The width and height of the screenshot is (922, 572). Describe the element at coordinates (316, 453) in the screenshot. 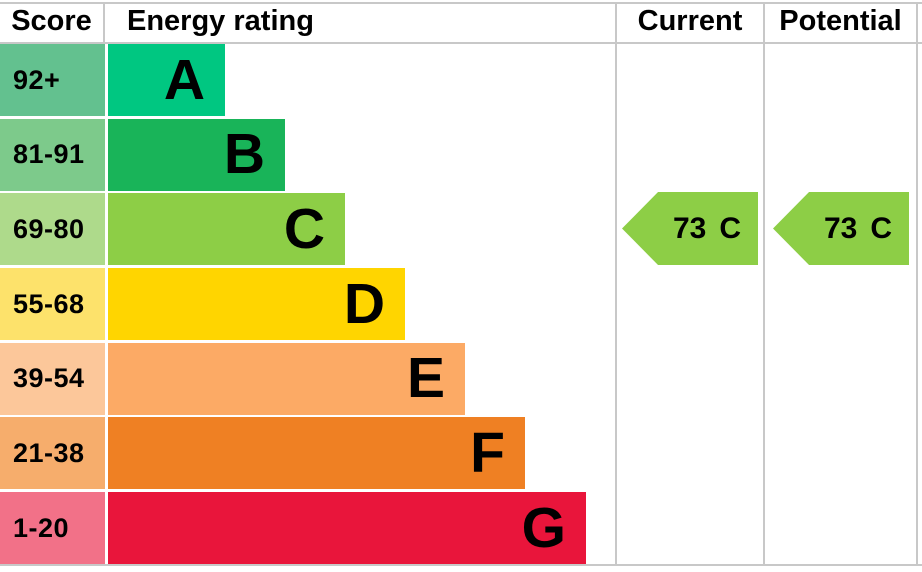

I see `band-bar-f: F` at that location.